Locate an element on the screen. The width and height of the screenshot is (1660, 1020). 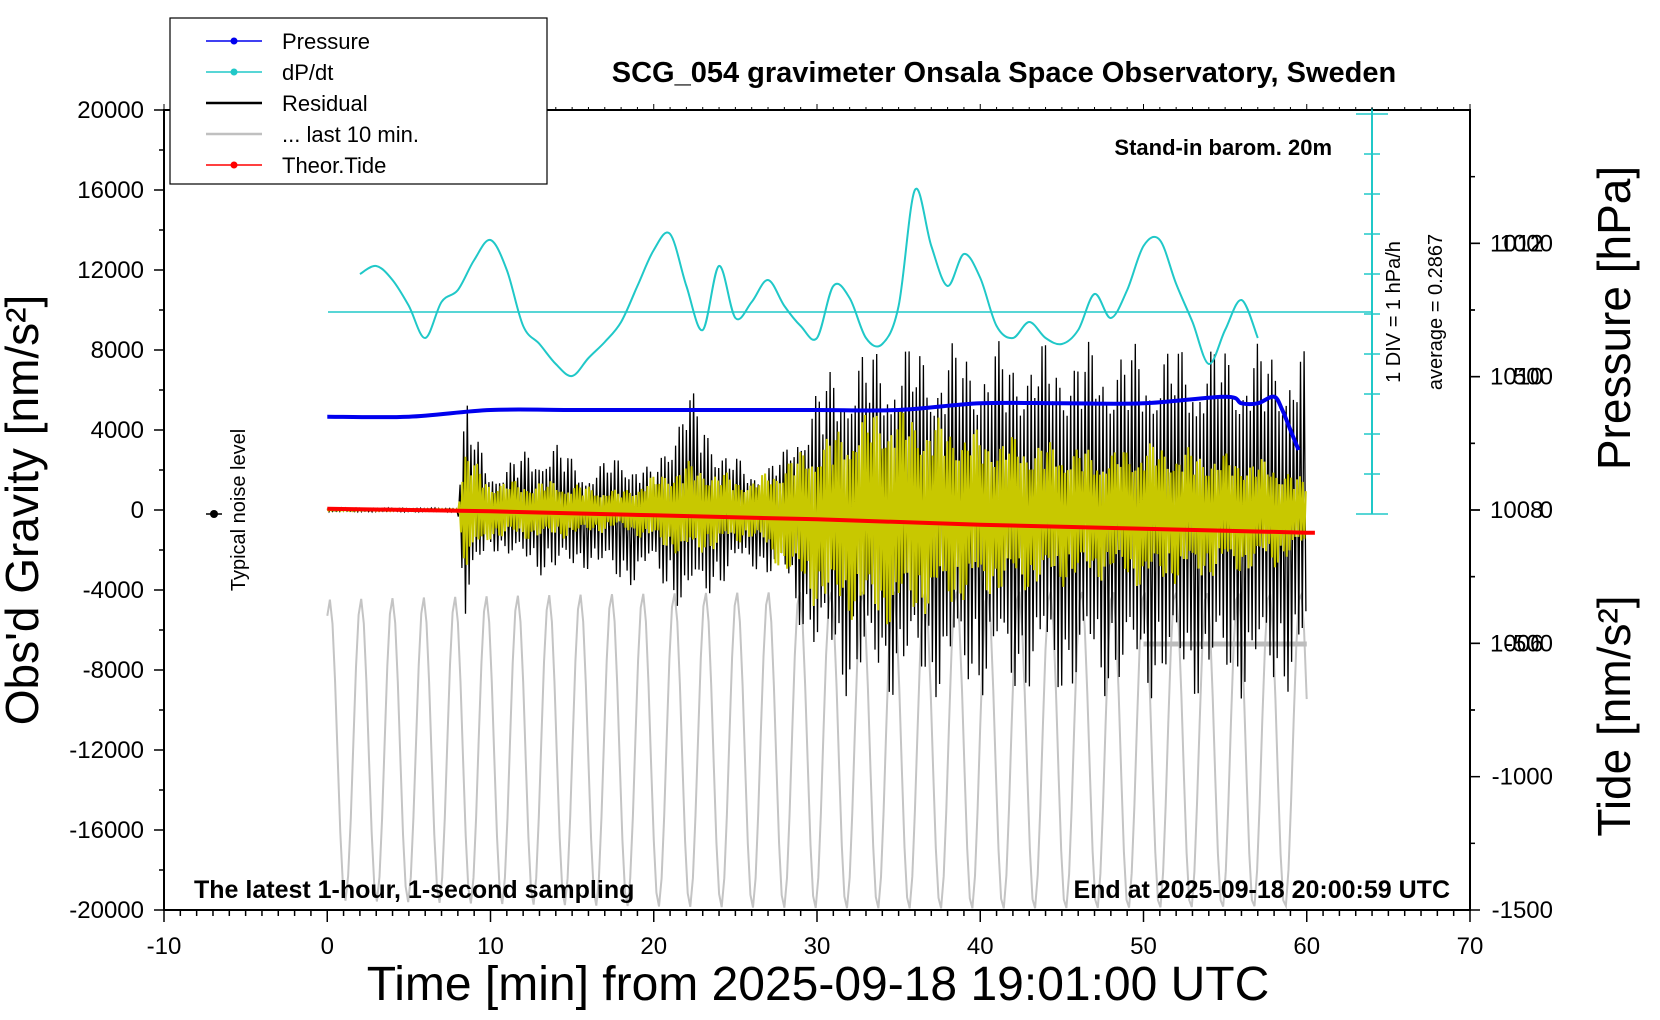
legend-label: ... last 10 min. is located at coordinates (350, 134).